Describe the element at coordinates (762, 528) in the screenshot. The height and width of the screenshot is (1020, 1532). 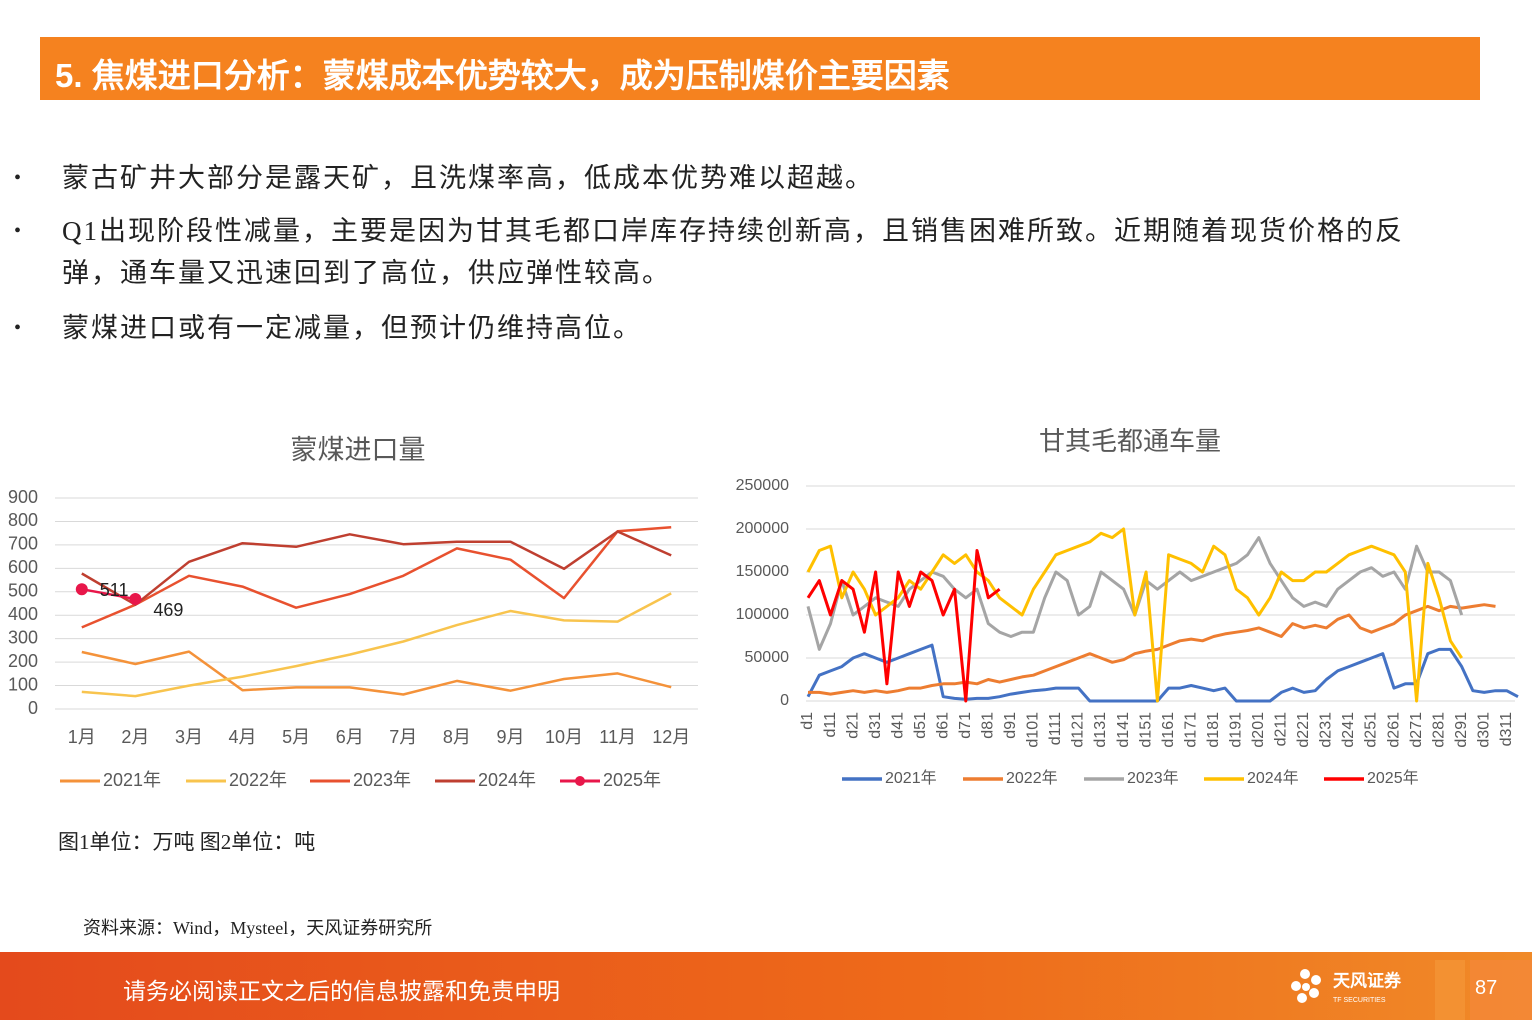
I see `y-tick-label: 200000` at that location.